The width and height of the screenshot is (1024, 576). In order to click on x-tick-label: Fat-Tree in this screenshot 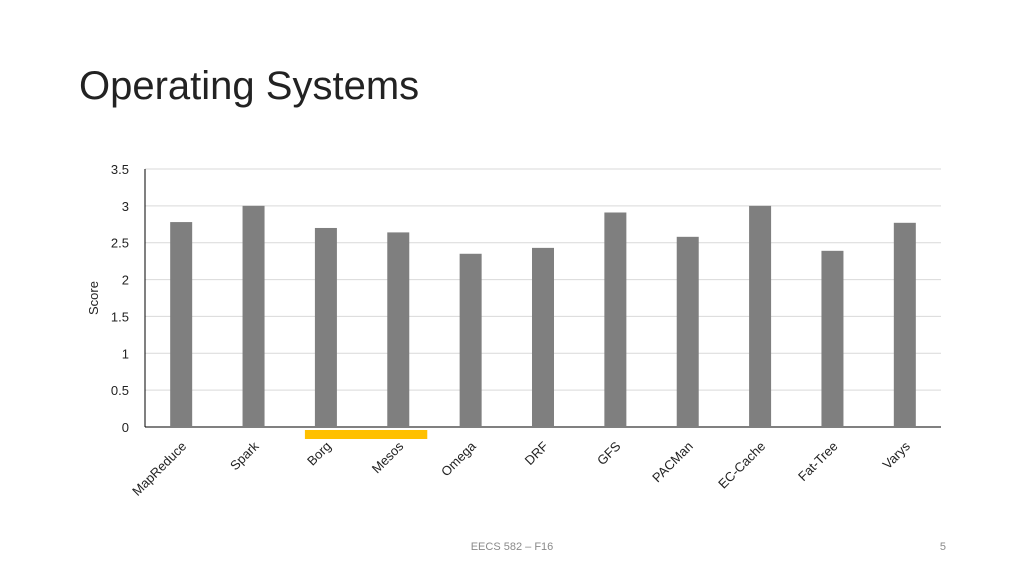, I will do `click(818, 462)`.